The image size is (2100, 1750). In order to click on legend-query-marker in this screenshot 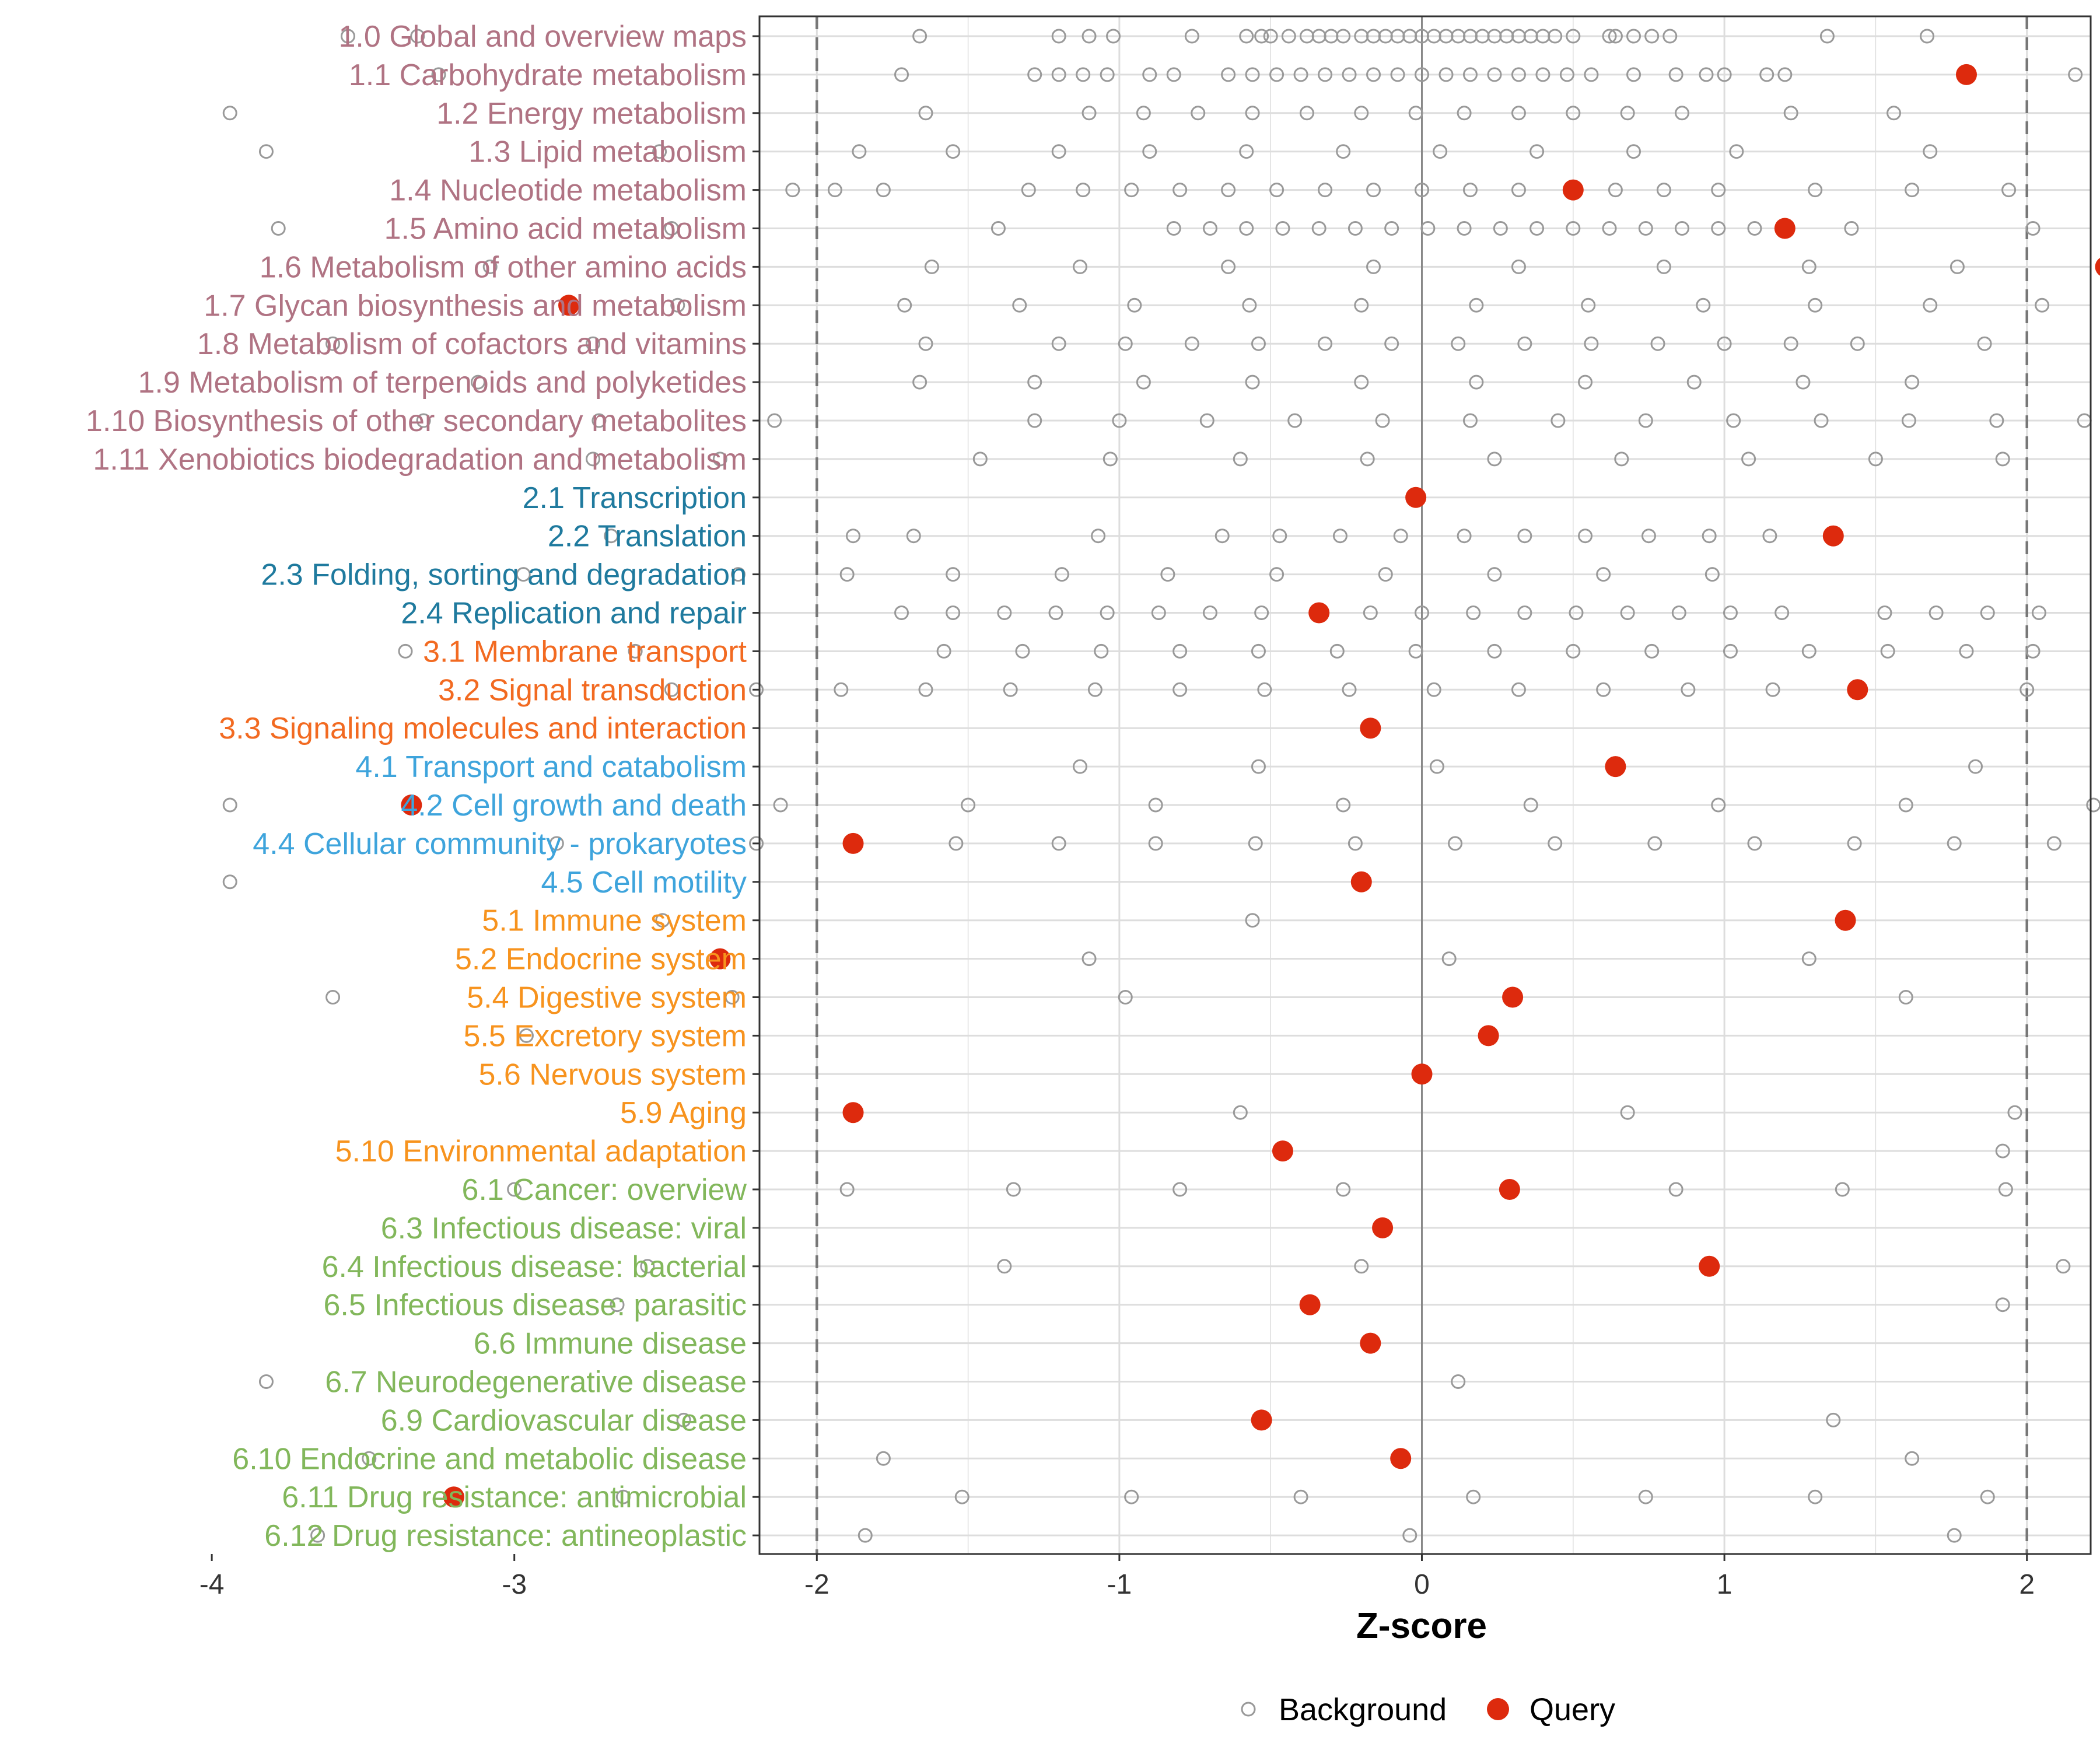, I will do `click(1498, 1709)`.